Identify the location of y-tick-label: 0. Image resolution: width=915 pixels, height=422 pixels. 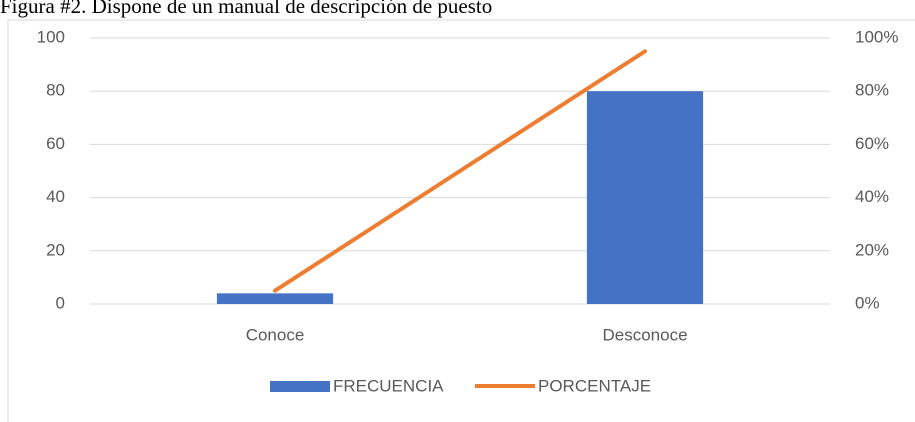
(60, 302).